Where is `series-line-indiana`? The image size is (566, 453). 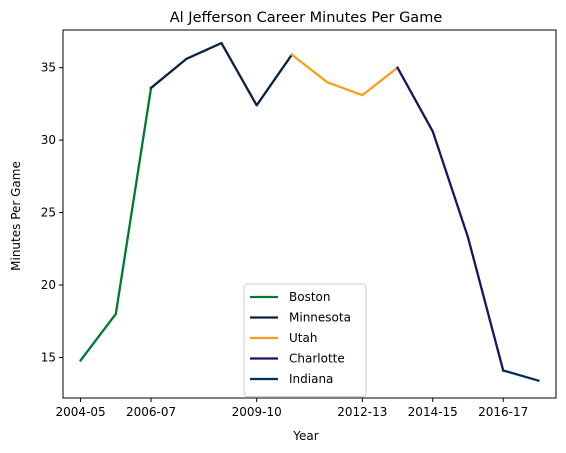
series-line-indiana is located at coordinates (520, 376).